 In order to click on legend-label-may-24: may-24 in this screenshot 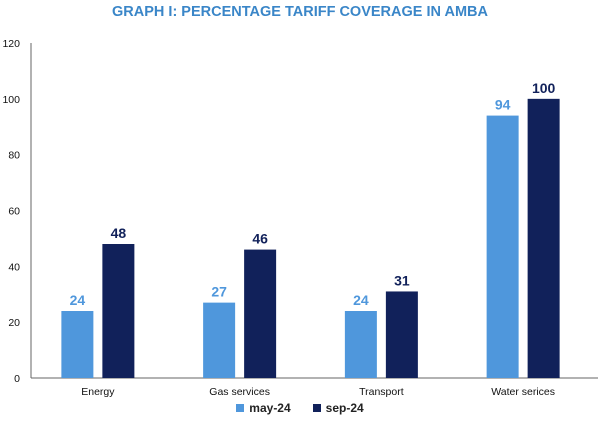, I will do `click(270, 408)`.